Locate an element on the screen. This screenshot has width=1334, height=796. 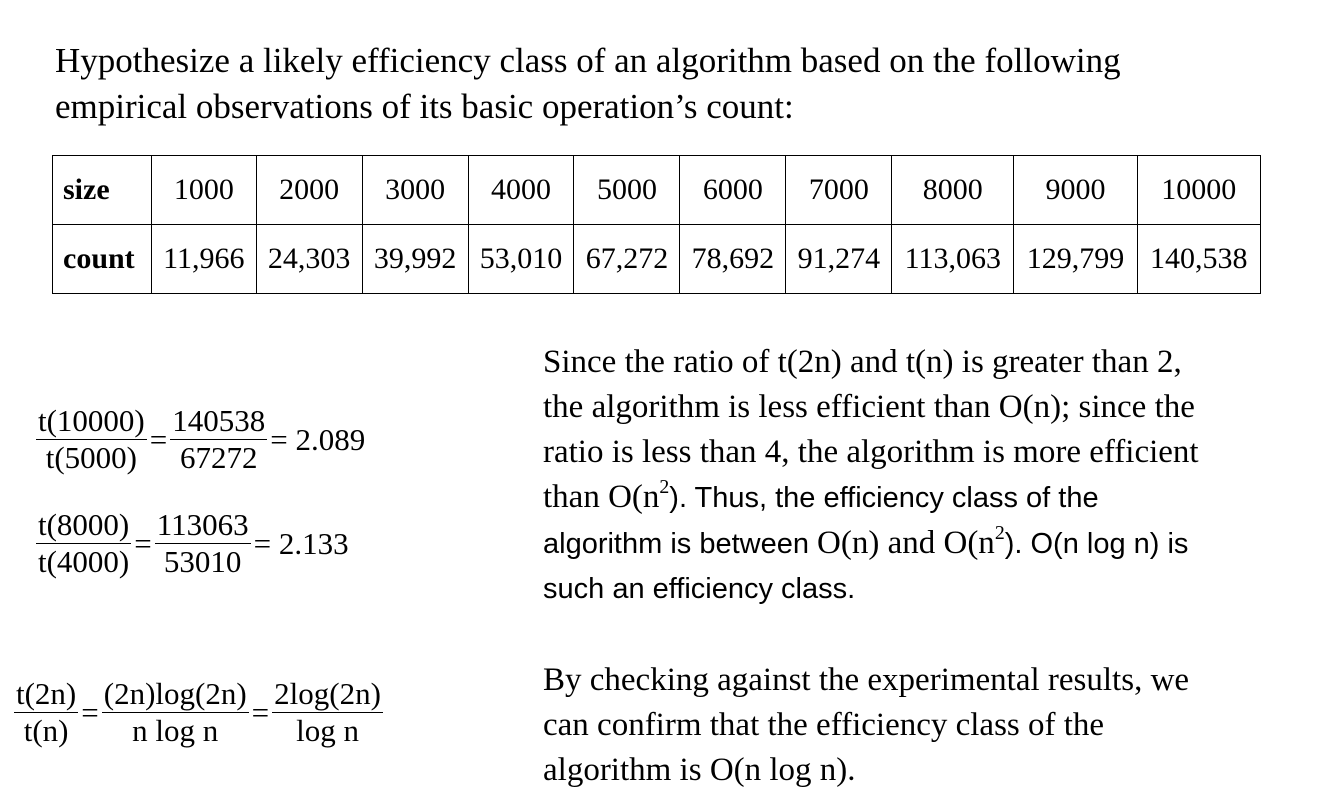
fraction: (2n)log(2n) n log n is located at coordinates (175, 712).